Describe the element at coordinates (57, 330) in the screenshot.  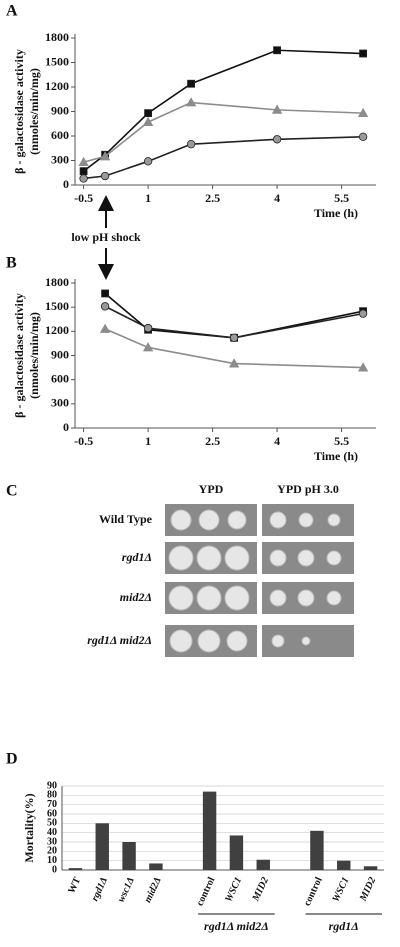
I see `y-tick-label: 1200` at that location.